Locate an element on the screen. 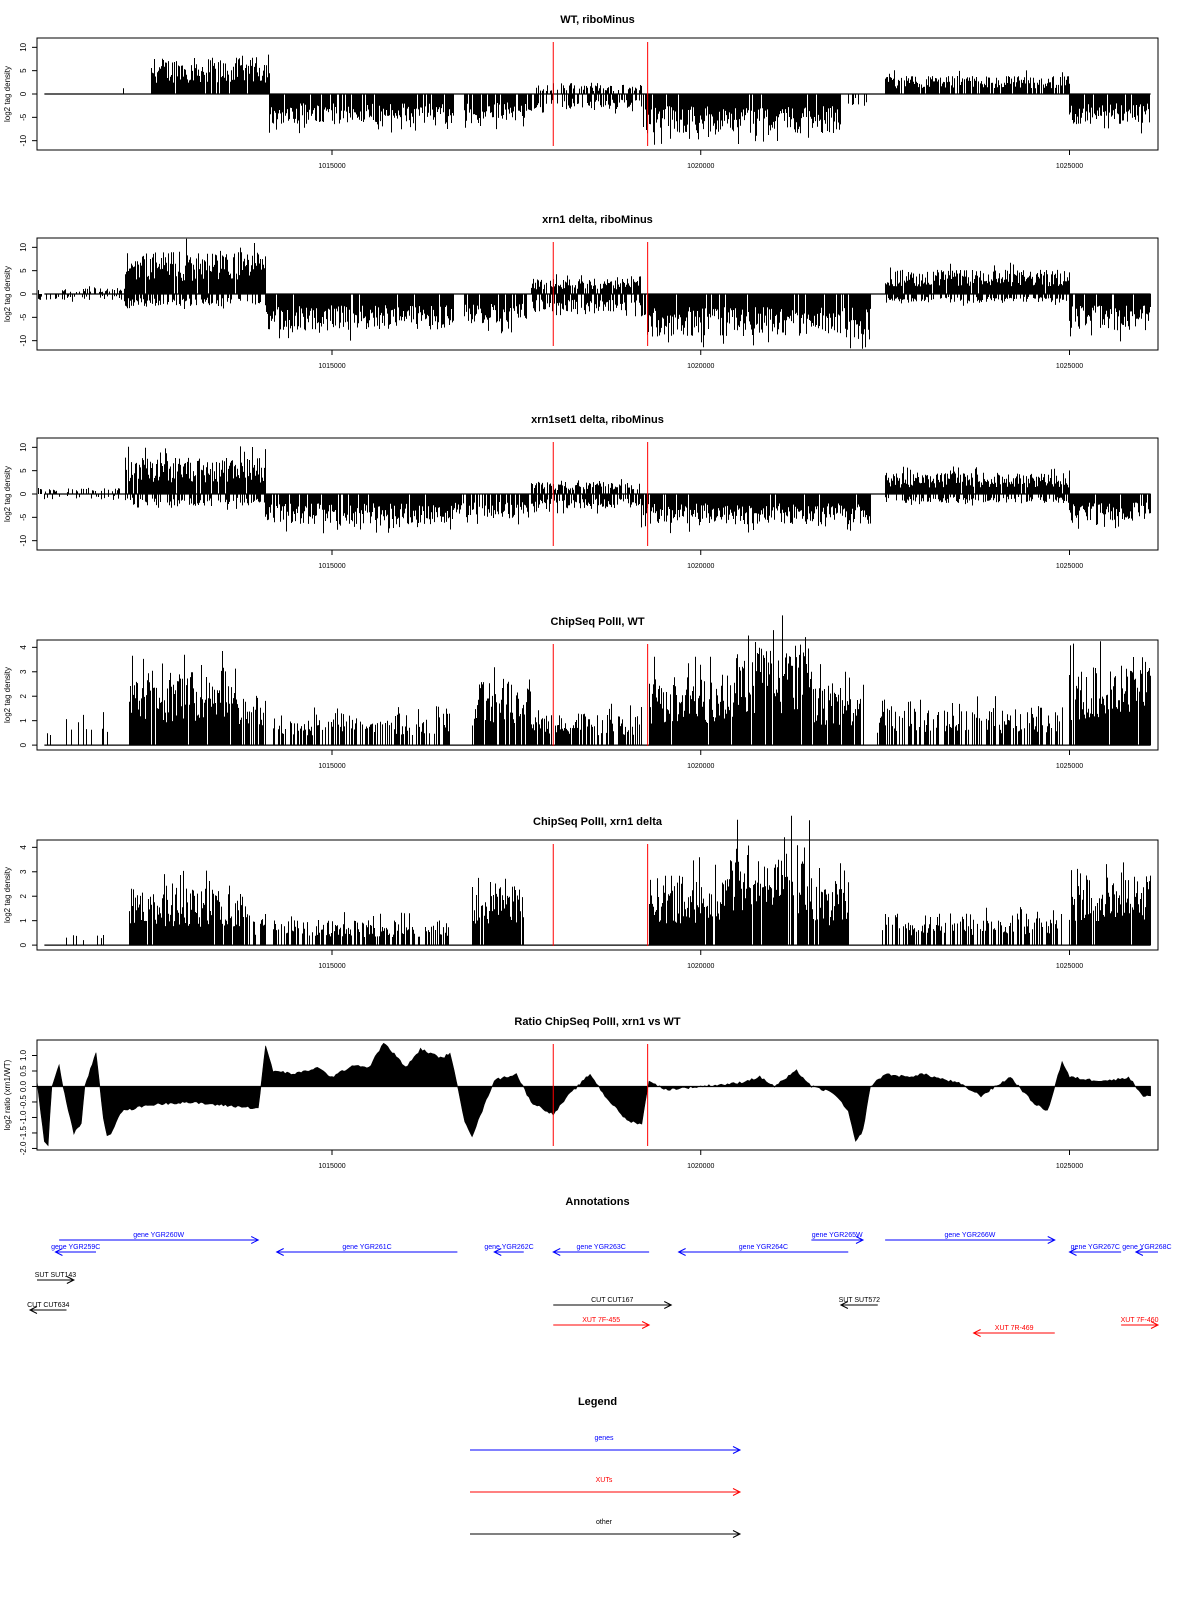  annotation-feature: gene YGR262C is located at coordinates (509, 1250).